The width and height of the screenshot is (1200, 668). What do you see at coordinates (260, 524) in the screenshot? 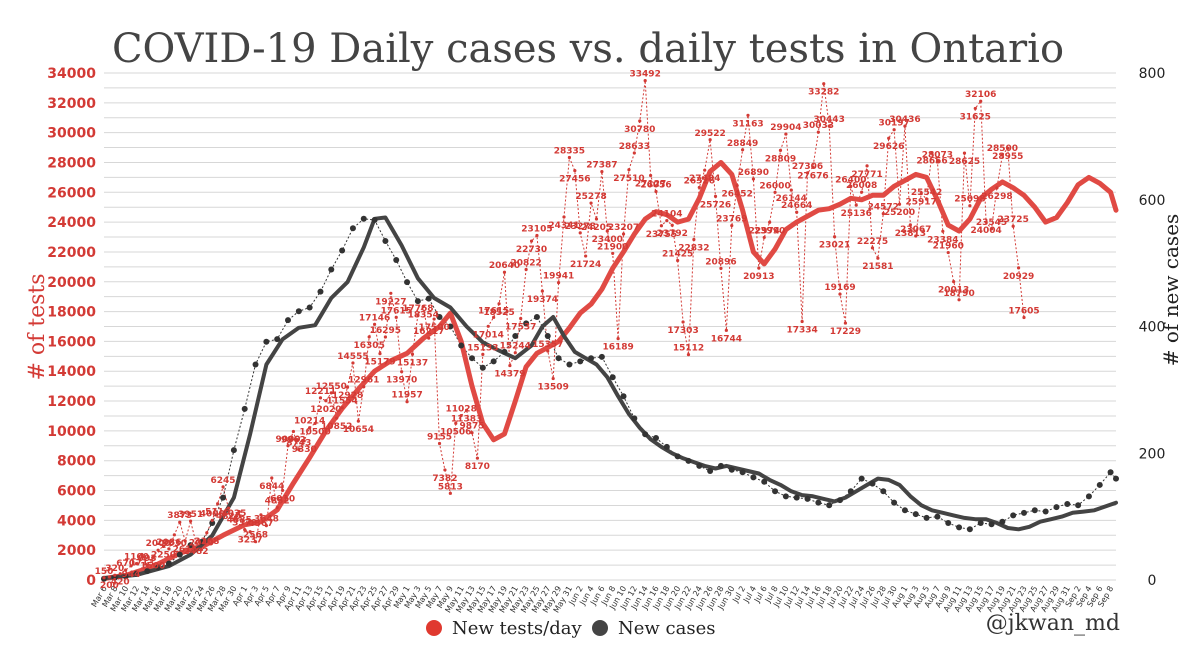
I see `test-data-label: 4367` at bounding box center [260, 524].